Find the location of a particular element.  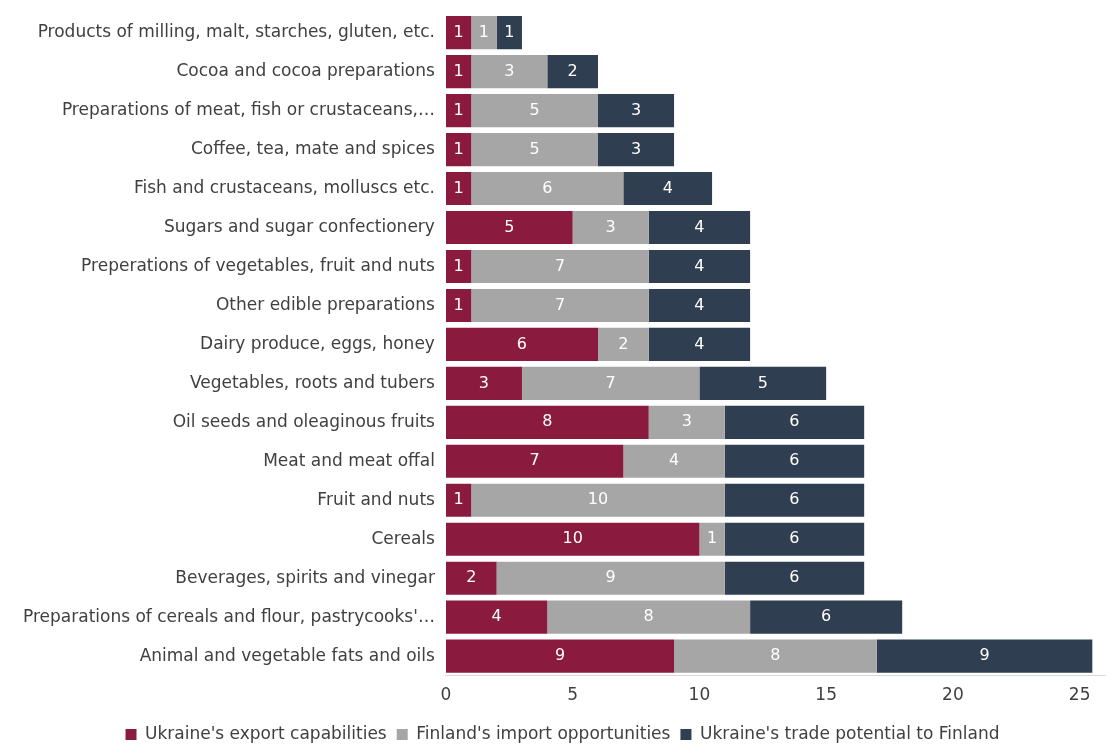

legend-label: Ukraine's trade potential to Finland is located at coordinates (849, 732).